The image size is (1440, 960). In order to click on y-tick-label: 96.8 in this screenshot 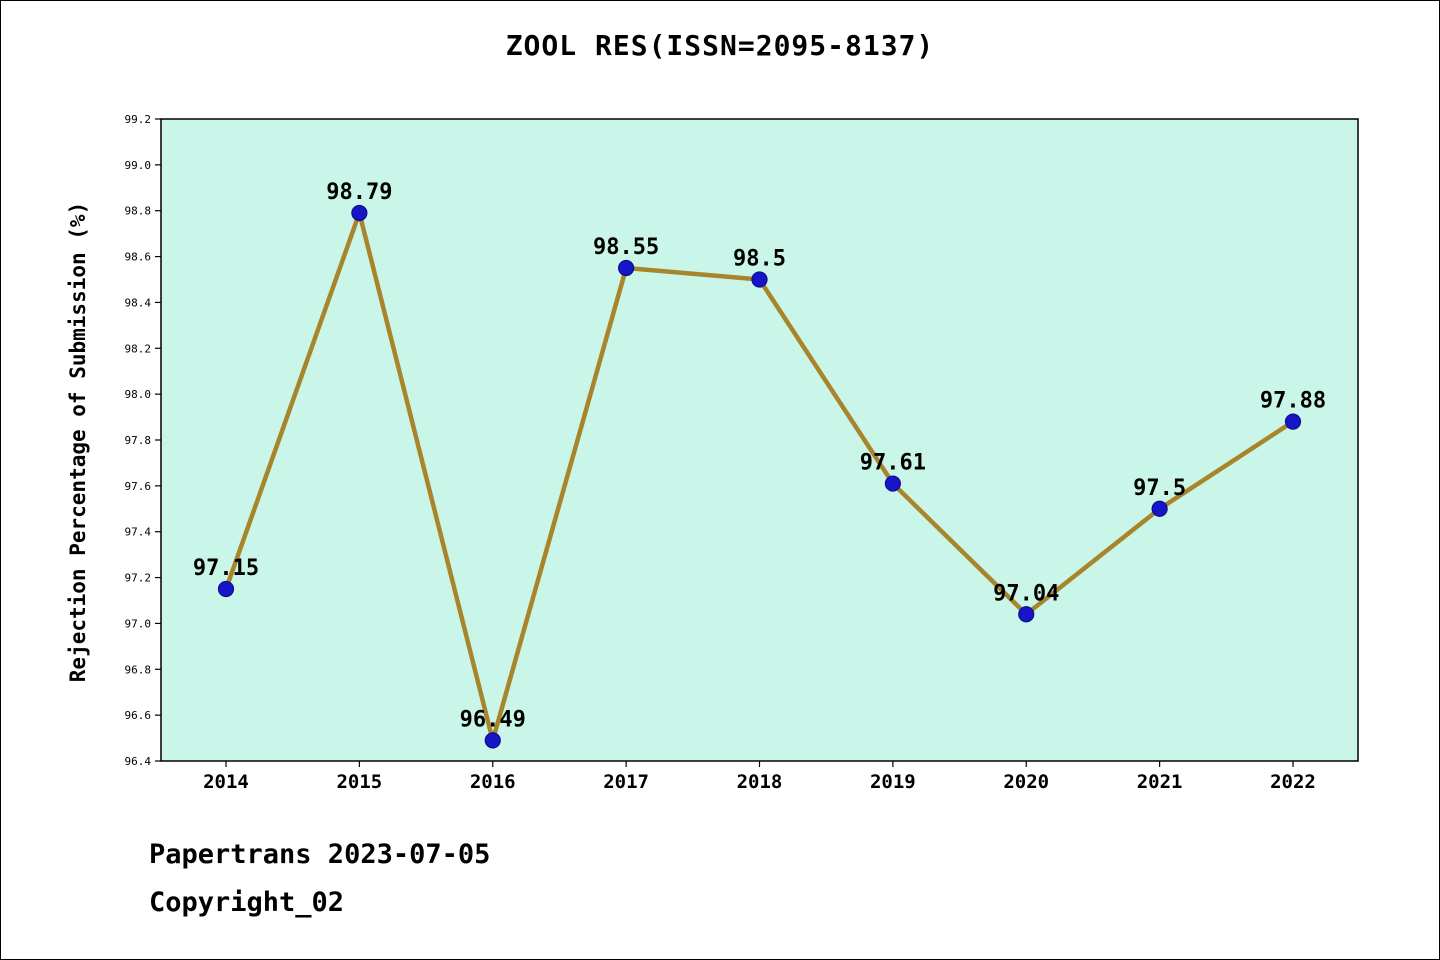, I will do `click(138, 669)`.